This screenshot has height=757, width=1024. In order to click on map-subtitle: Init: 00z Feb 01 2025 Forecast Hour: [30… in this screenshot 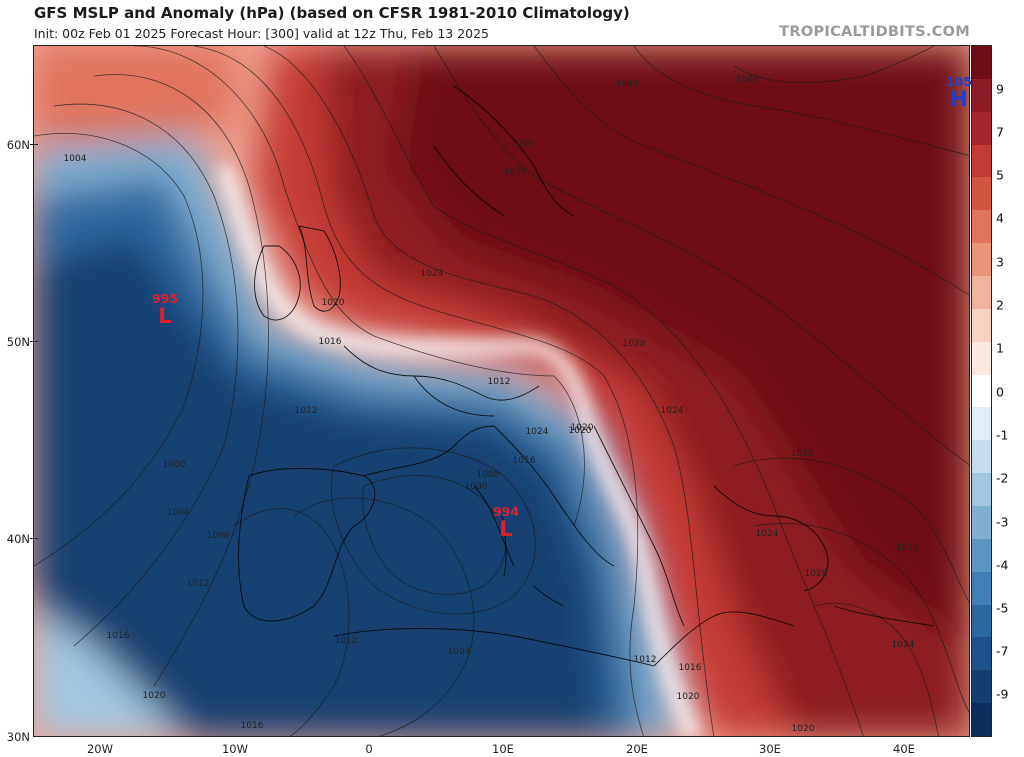, I will do `click(262, 33)`.